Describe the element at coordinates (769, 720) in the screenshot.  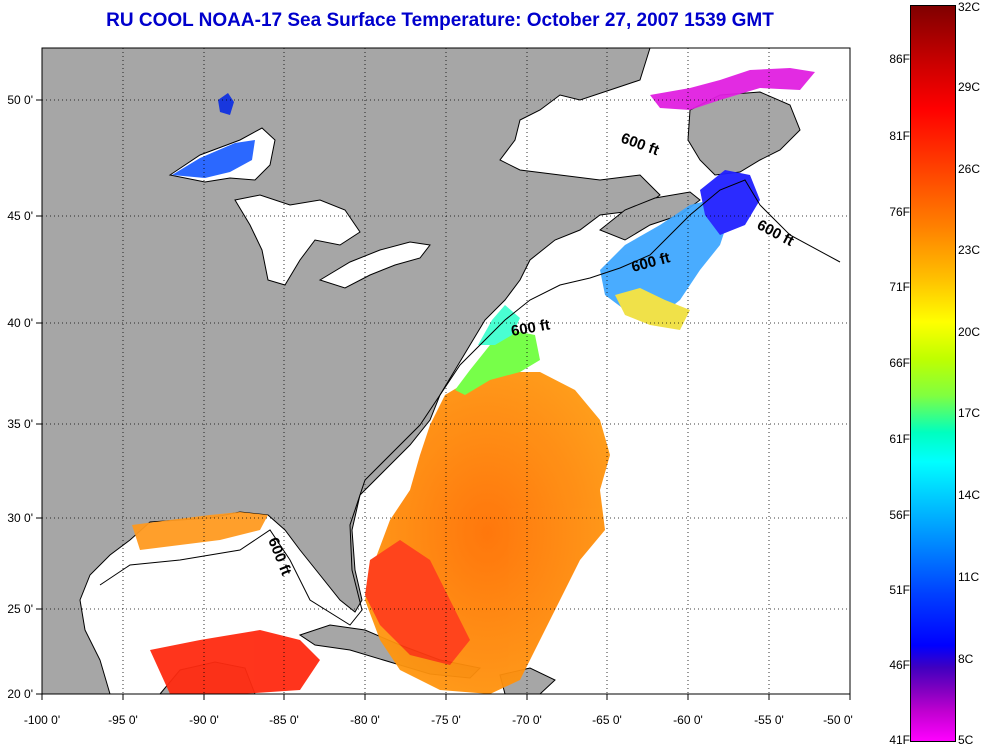
I see `lon-tick-label: -55 0'` at that location.